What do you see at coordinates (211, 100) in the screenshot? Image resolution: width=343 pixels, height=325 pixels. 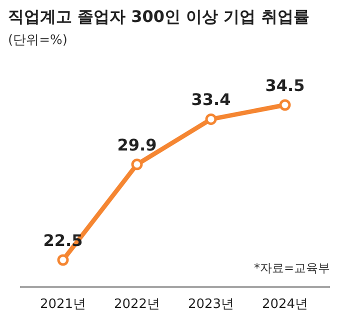 I see `data-label: 33.4` at bounding box center [211, 100].